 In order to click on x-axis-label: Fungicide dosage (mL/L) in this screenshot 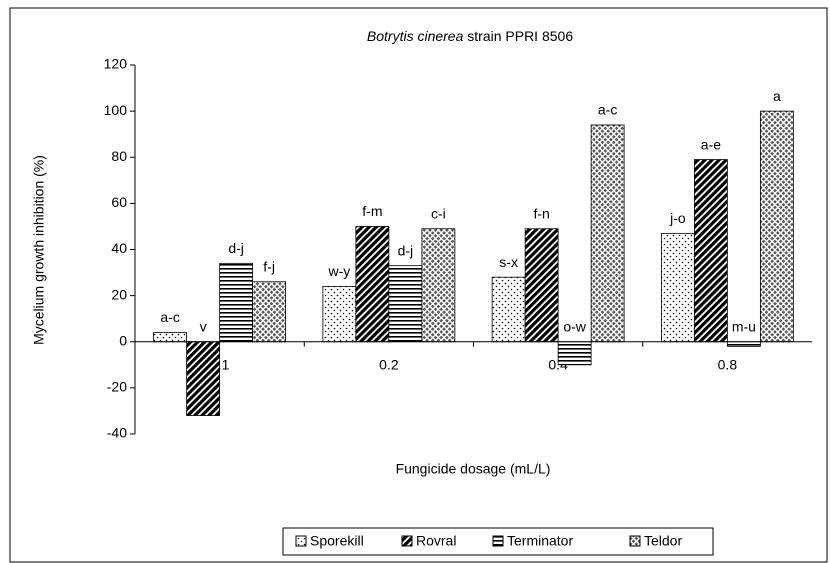, I will do `click(473, 469)`.